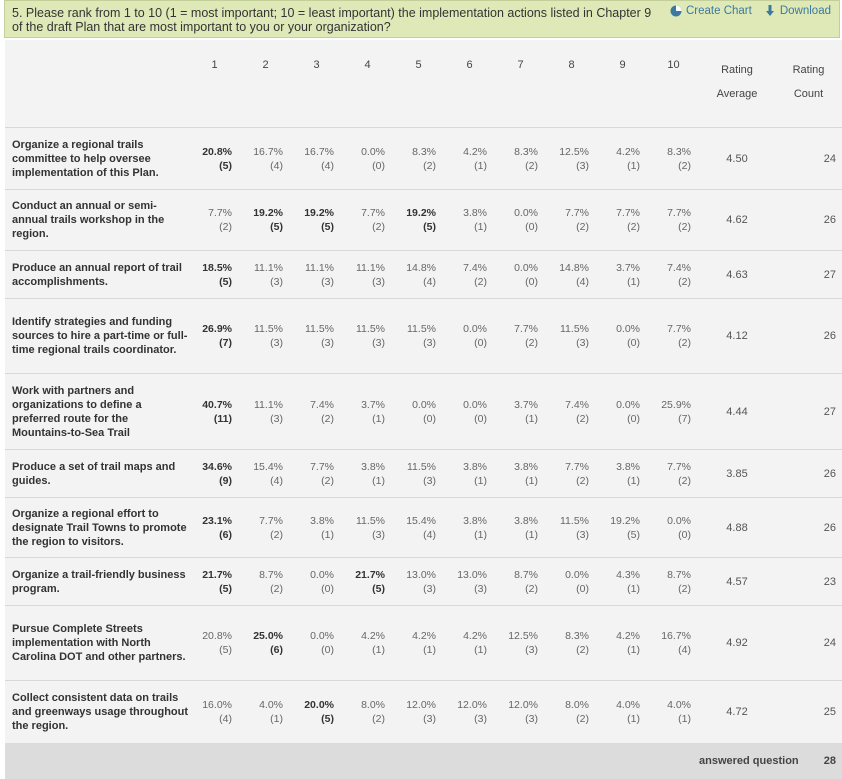 This screenshot has height=779, width=842. I want to click on column-header-rank: 1, so click(214, 65).